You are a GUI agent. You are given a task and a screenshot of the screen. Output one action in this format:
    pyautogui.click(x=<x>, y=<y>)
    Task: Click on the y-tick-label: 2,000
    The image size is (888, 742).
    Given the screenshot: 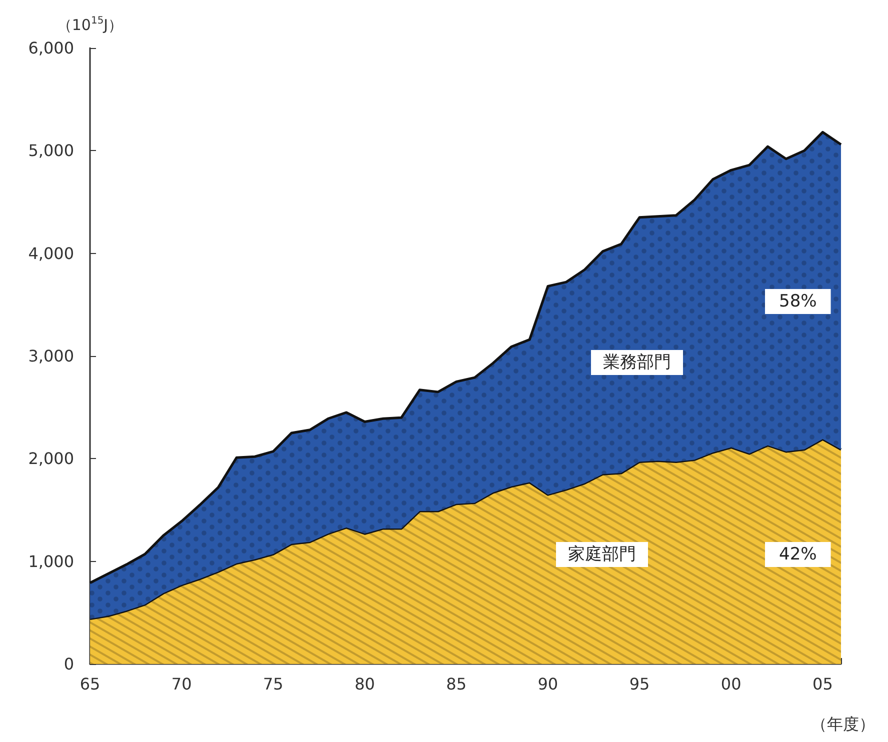 What is the action you would take?
    pyautogui.click(x=51, y=458)
    